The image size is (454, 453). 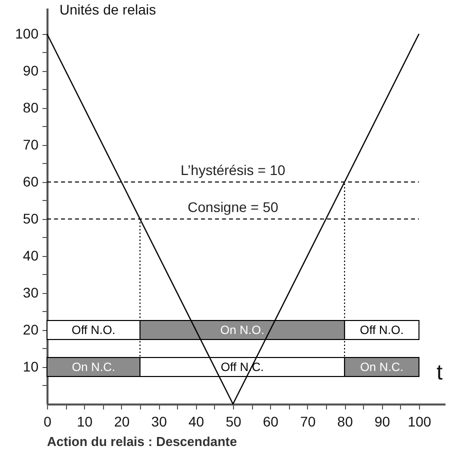 What do you see at coordinates (30, 329) in the screenshot?
I see `y-tick-label: 20` at bounding box center [30, 329].